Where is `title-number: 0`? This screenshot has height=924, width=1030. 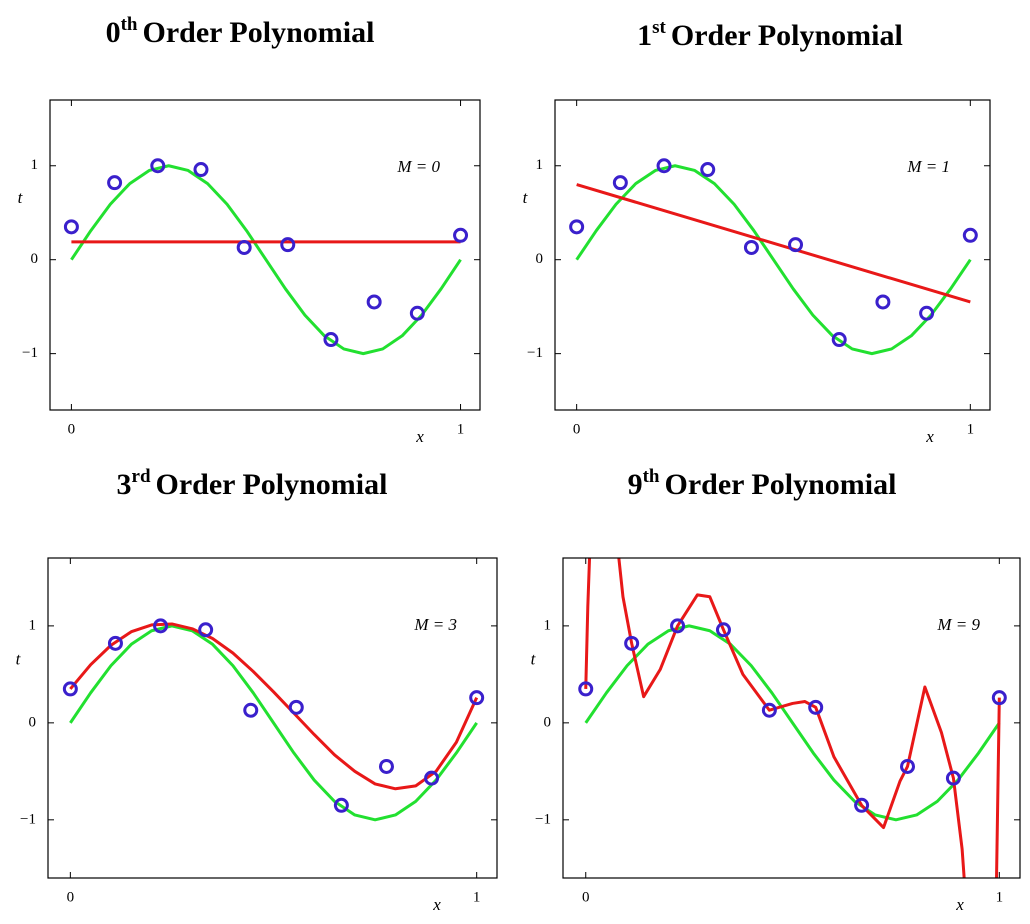 title-number: 0 is located at coordinates (113, 32).